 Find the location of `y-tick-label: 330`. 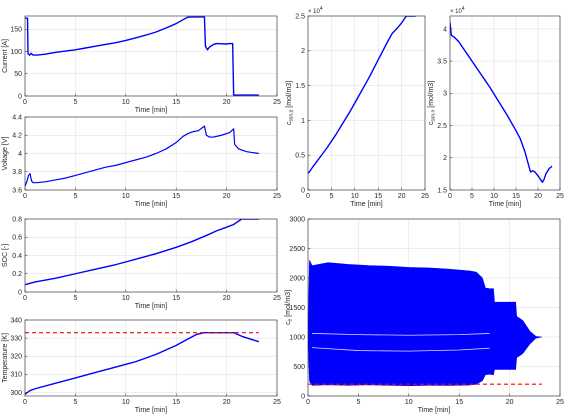

y-tick-label: 330 is located at coordinates (16, 338).